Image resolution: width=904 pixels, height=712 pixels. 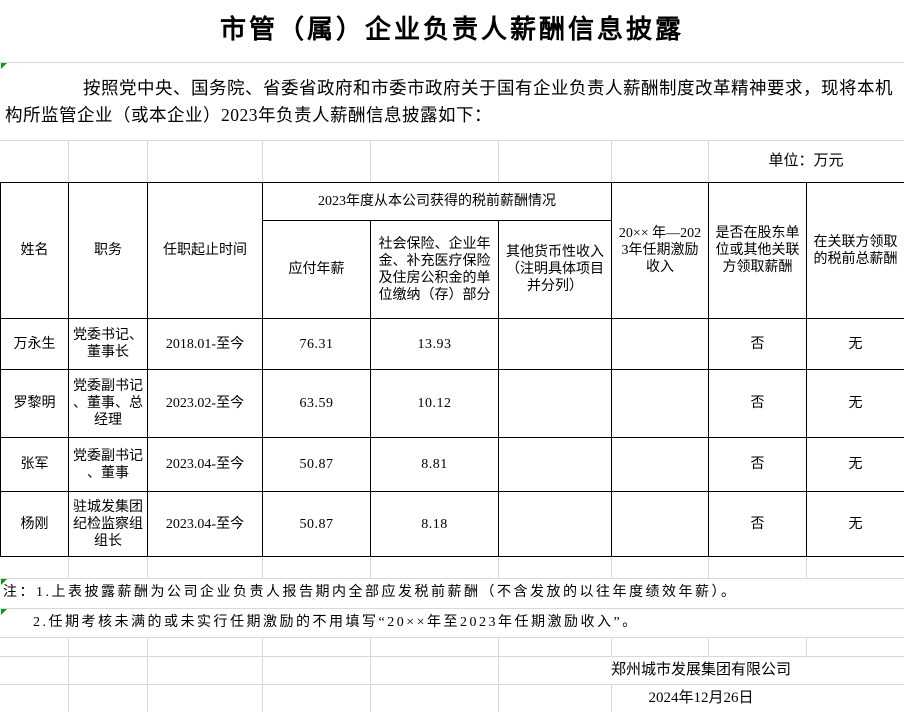 I want to click on col-header-related-party-paid: 是否在股东单位或其他关联方领取薪酬, so click(x=758, y=250).